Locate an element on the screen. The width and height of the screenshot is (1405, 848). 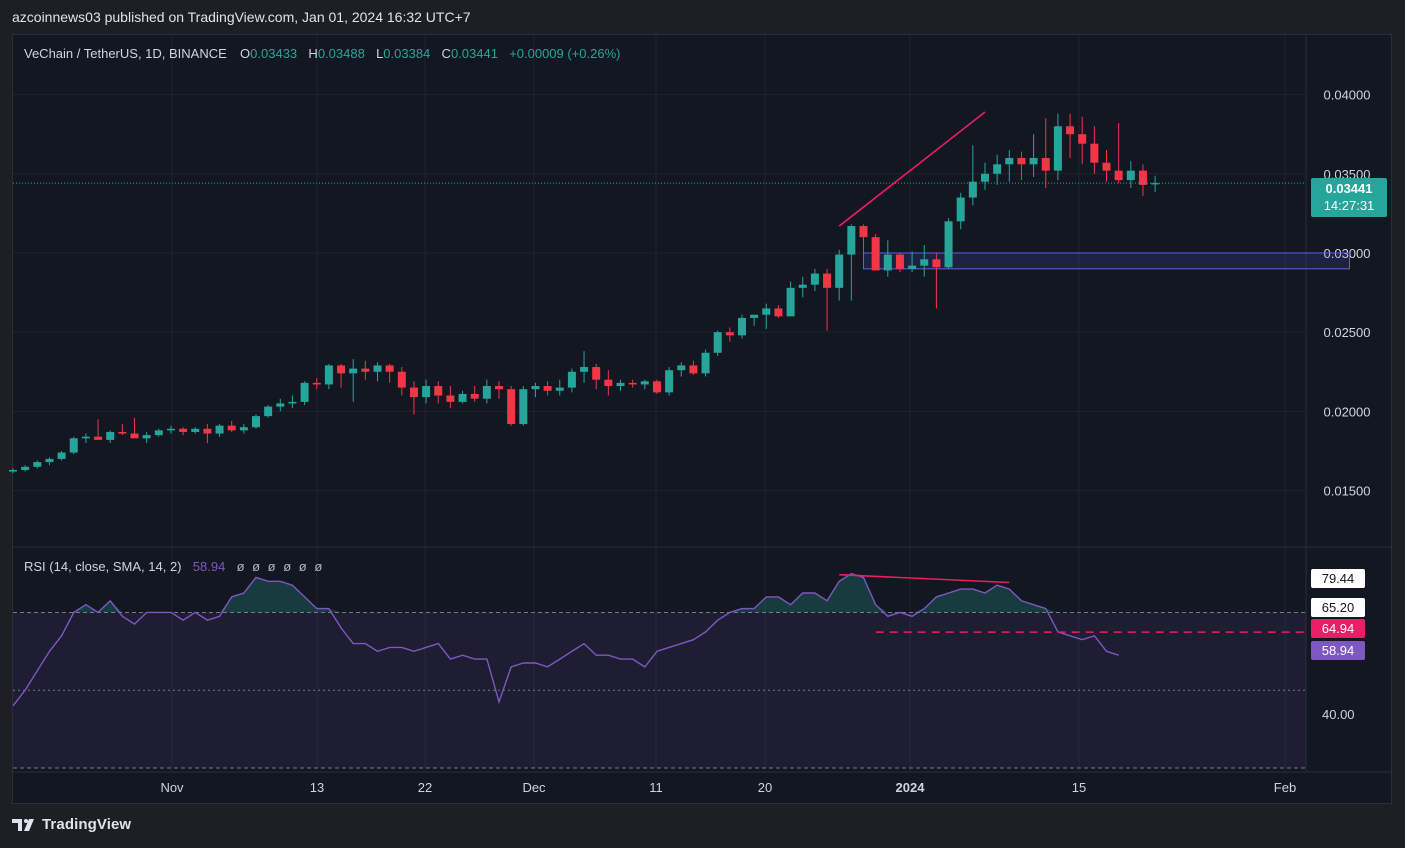
price-tick-label: 0.02000 is located at coordinates (1347, 411).